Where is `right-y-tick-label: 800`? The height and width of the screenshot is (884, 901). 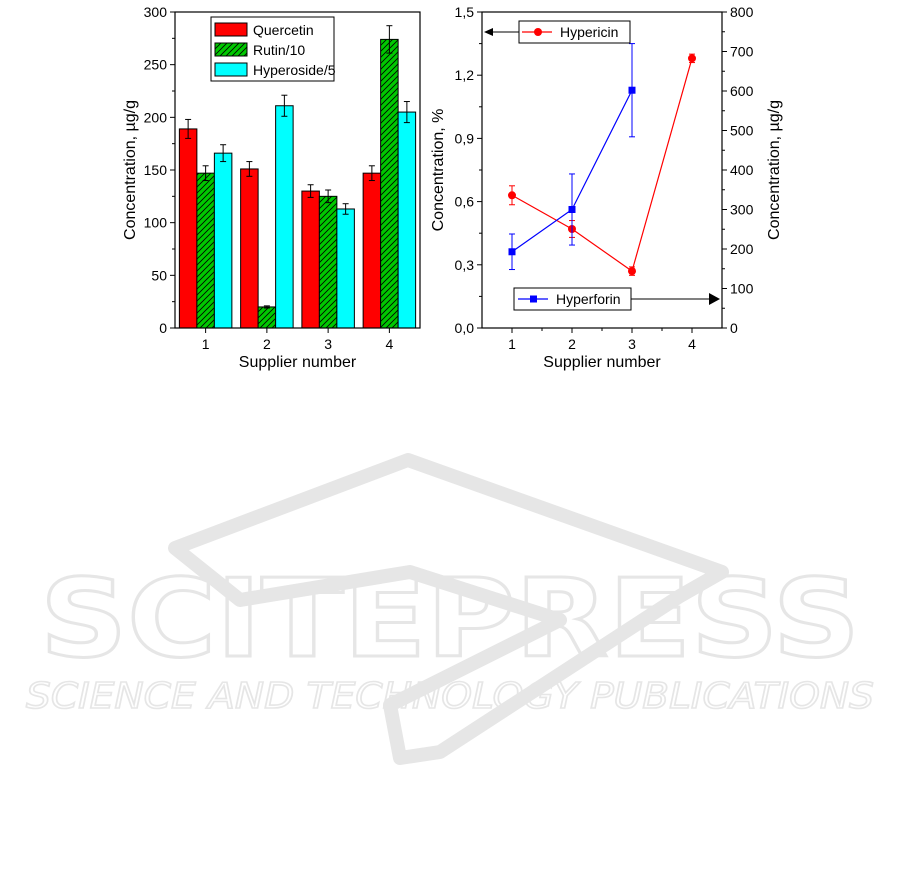 right-y-tick-label: 800 is located at coordinates (742, 12).